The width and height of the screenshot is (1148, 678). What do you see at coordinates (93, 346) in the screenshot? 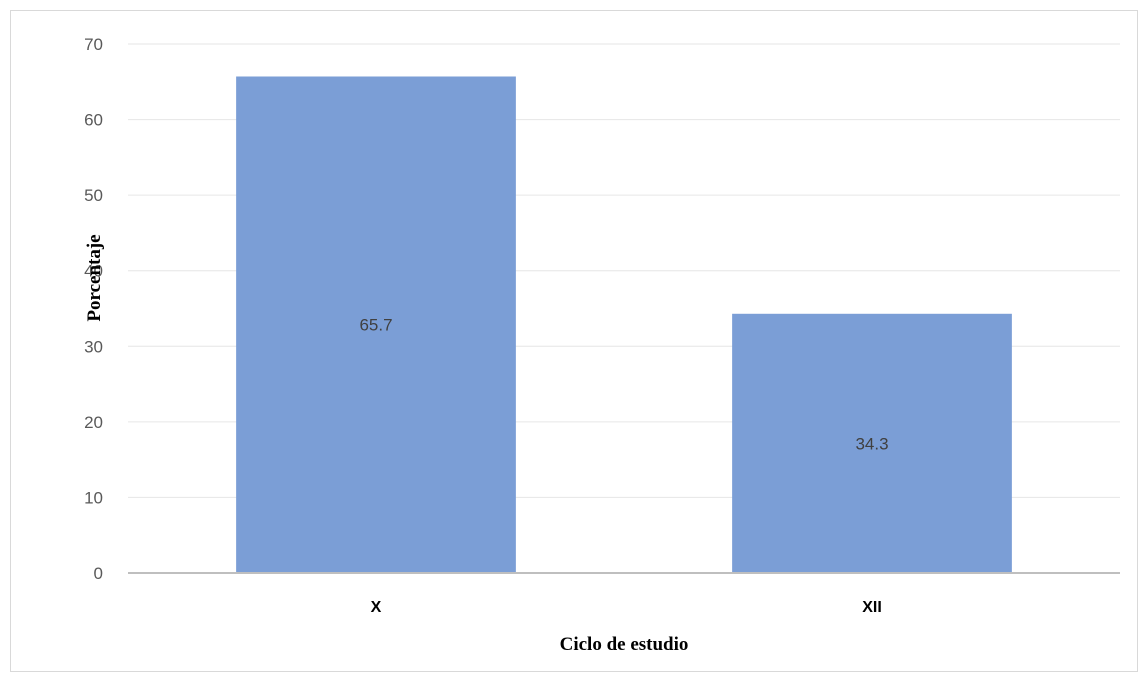
I see `y-tick-label: 30` at bounding box center [93, 346].